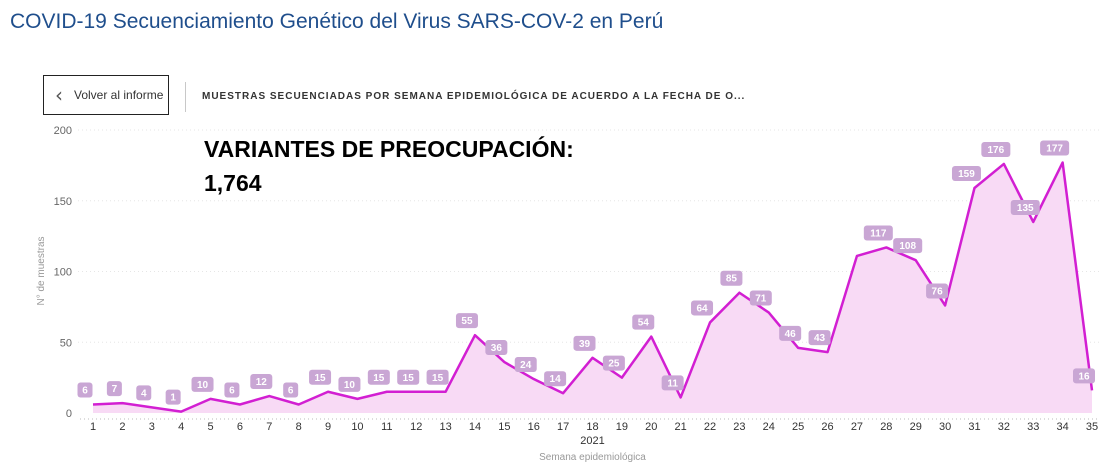 The width and height of the screenshot is (1112, 465). What do you see at coordinates (563, 427) in the screenshot?
I see `x-tick-label: 17` at bounding box center [563, 427].